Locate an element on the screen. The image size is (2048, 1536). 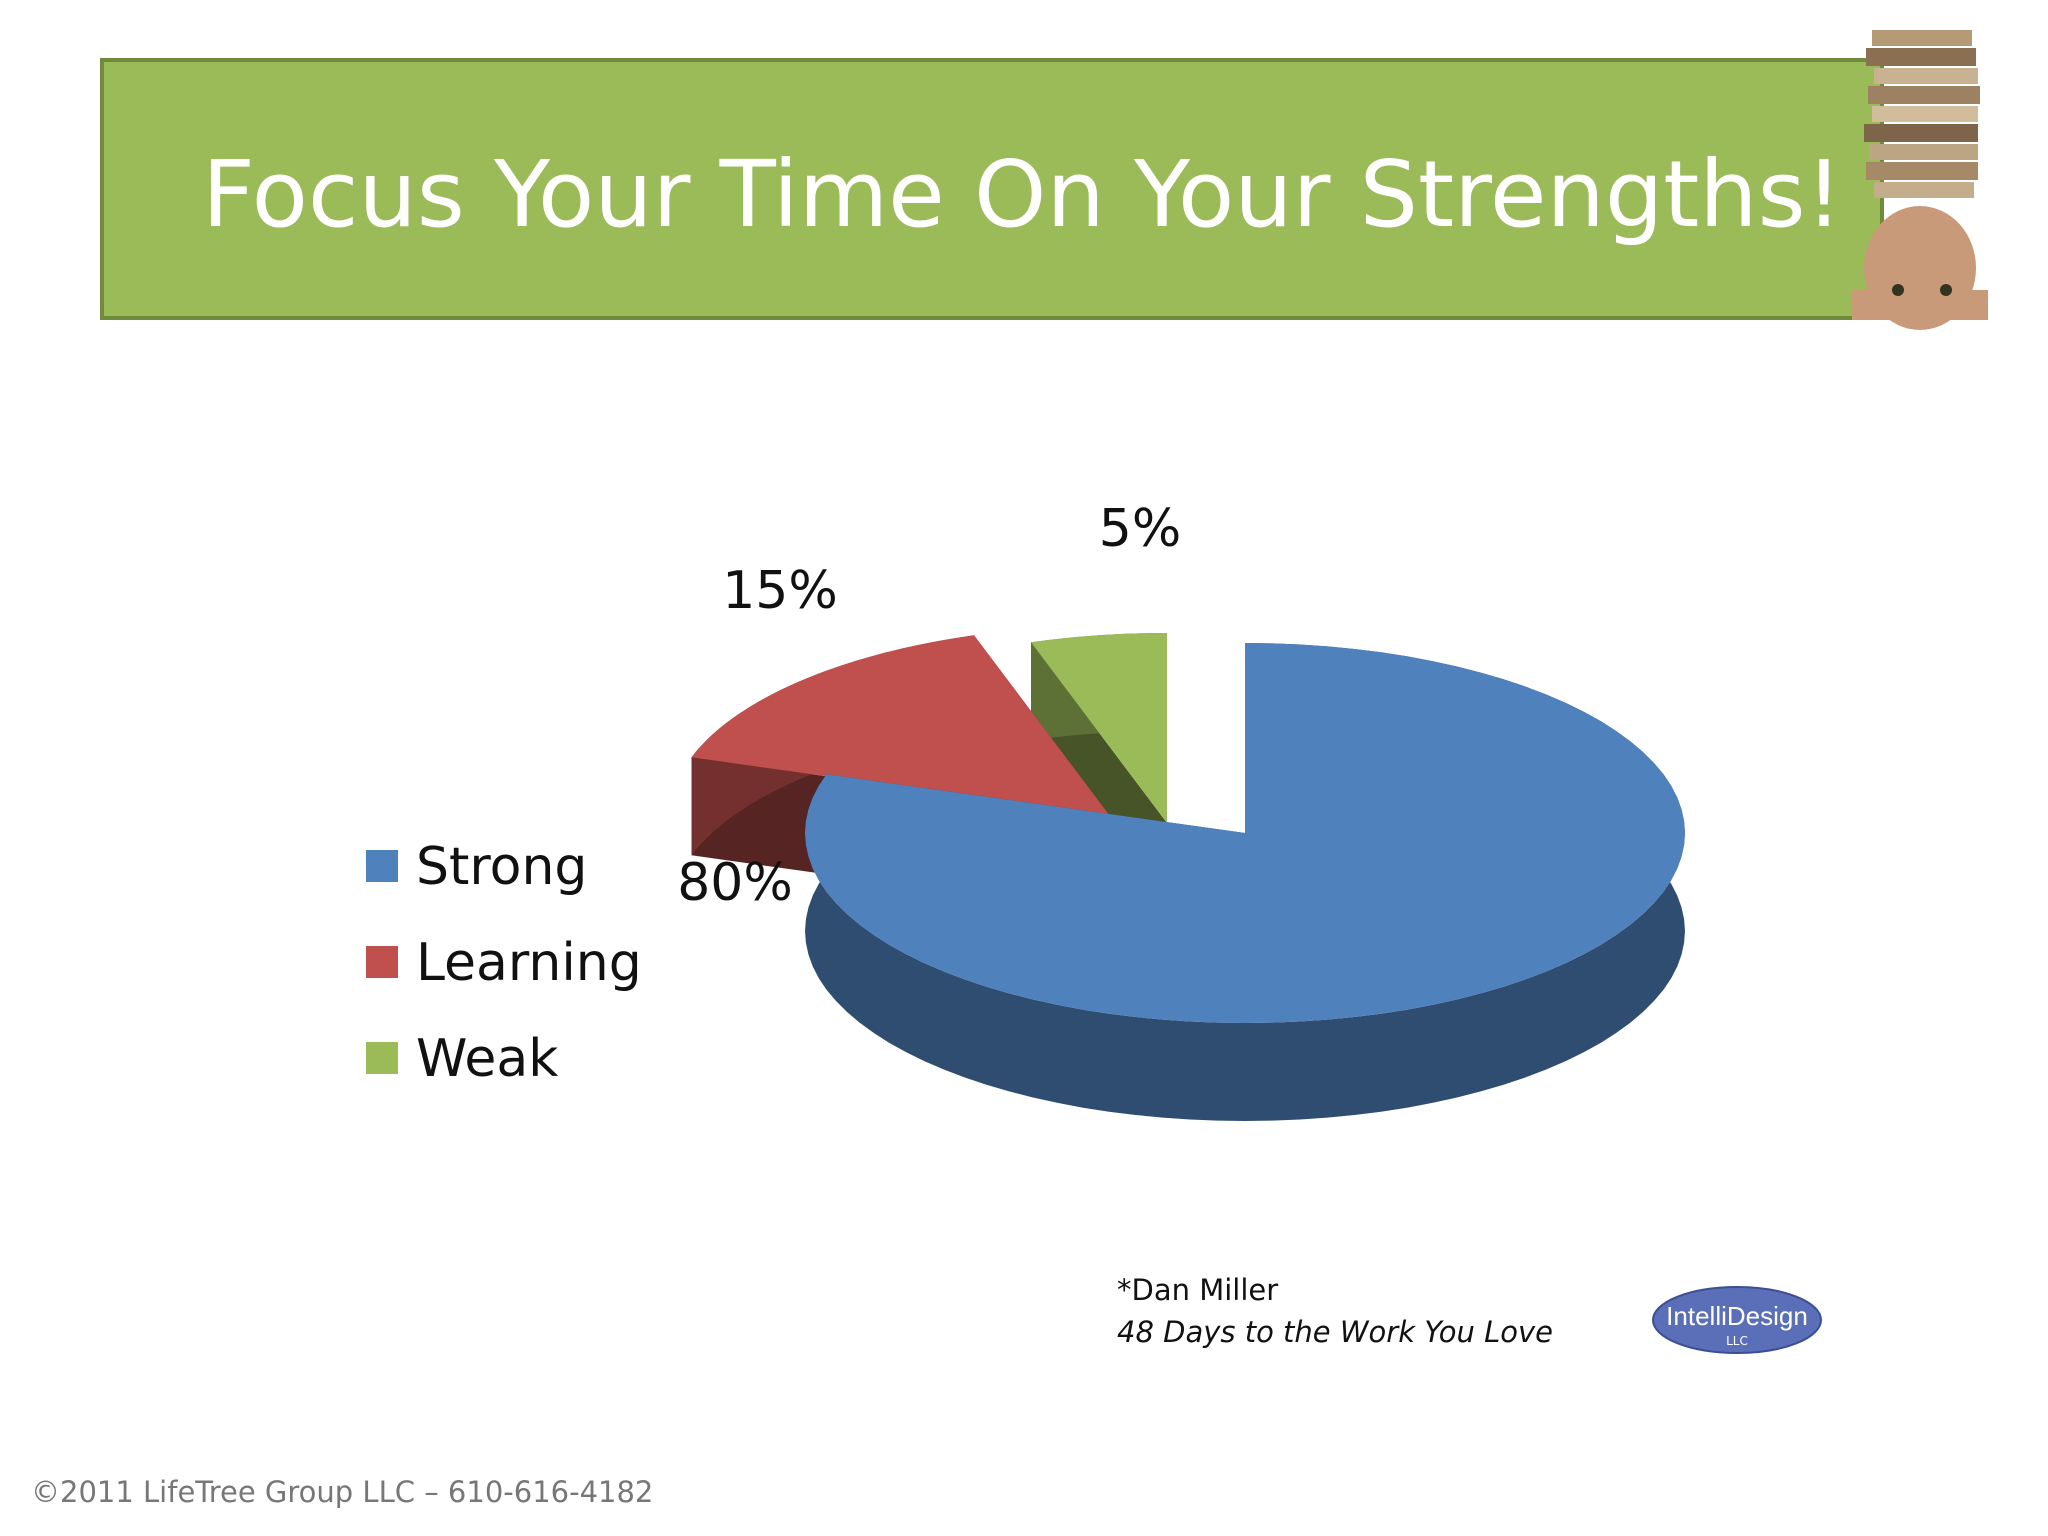
title-banner is located at coordinates (992, 189).